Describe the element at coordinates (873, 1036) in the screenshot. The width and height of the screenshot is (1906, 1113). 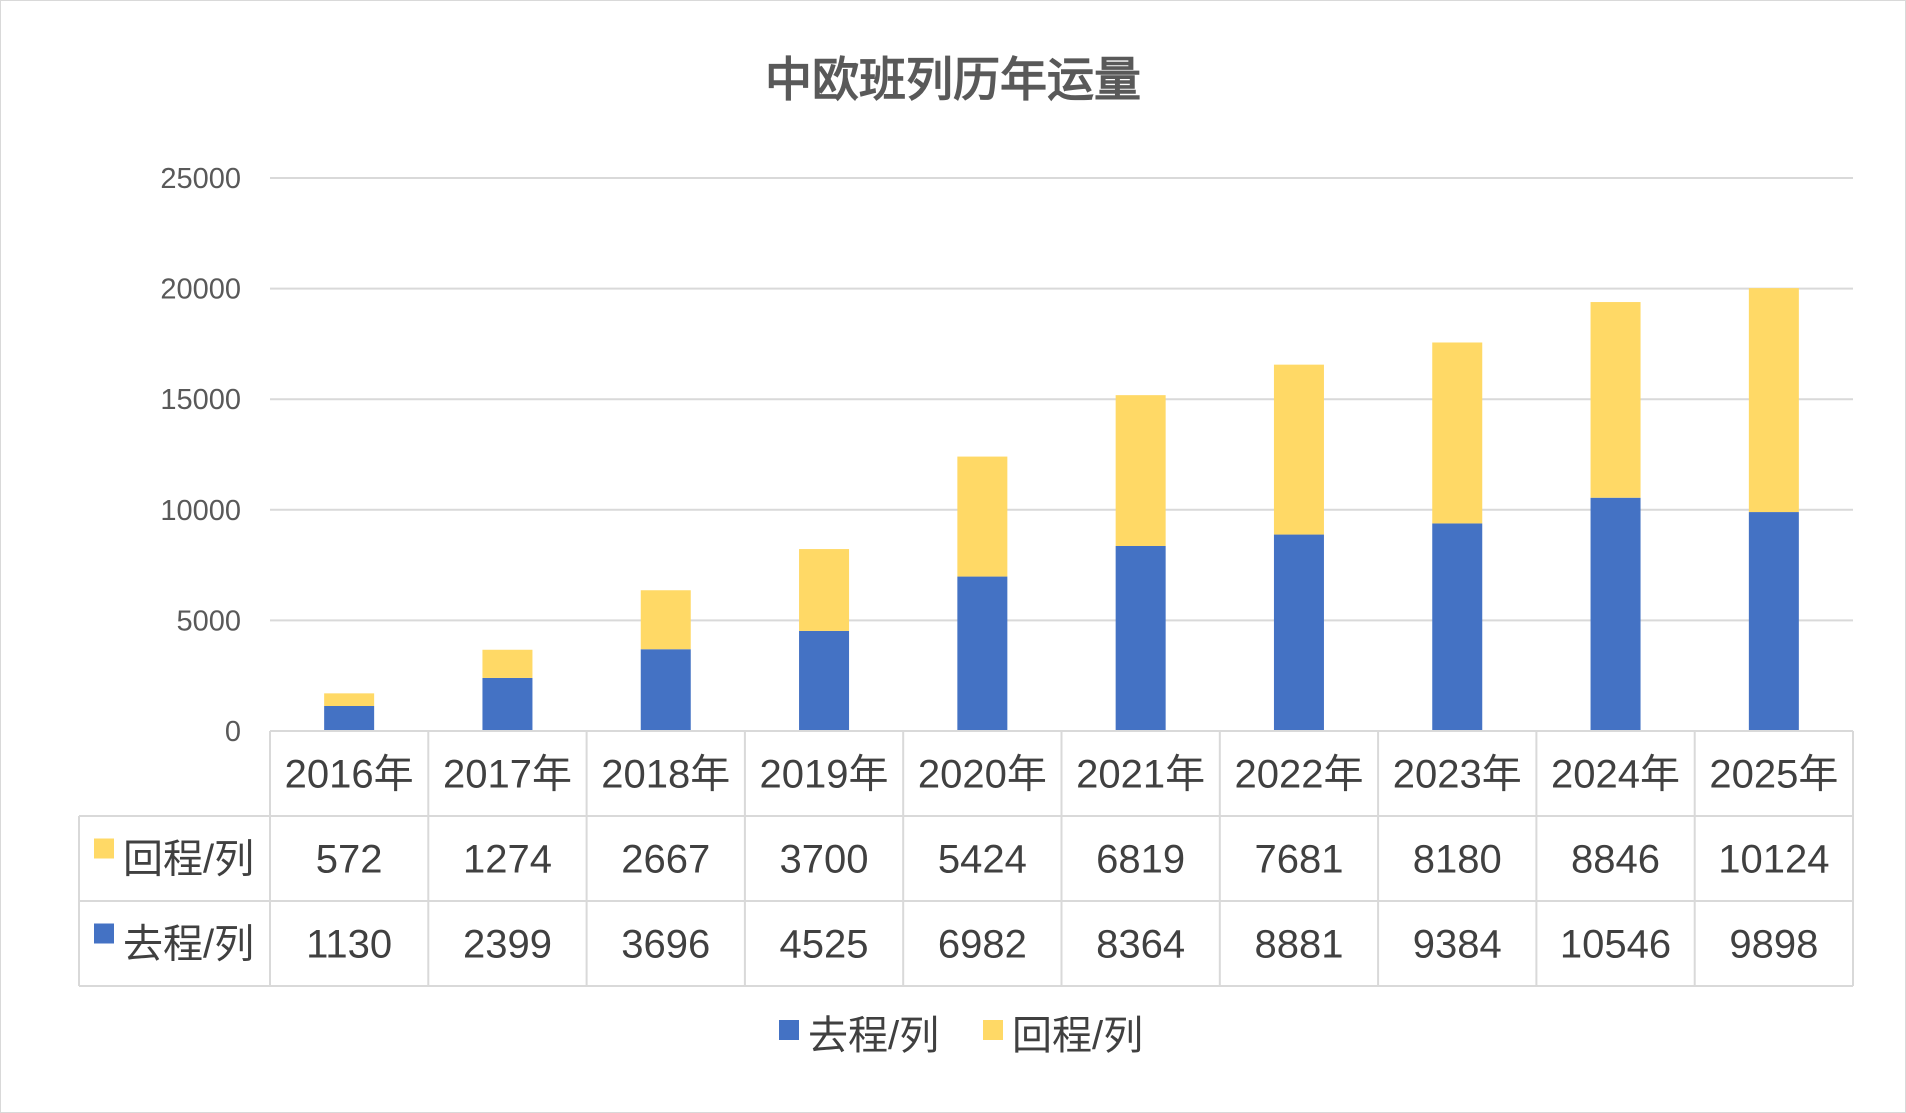
I see `legend-label: 去程/列` at that location.